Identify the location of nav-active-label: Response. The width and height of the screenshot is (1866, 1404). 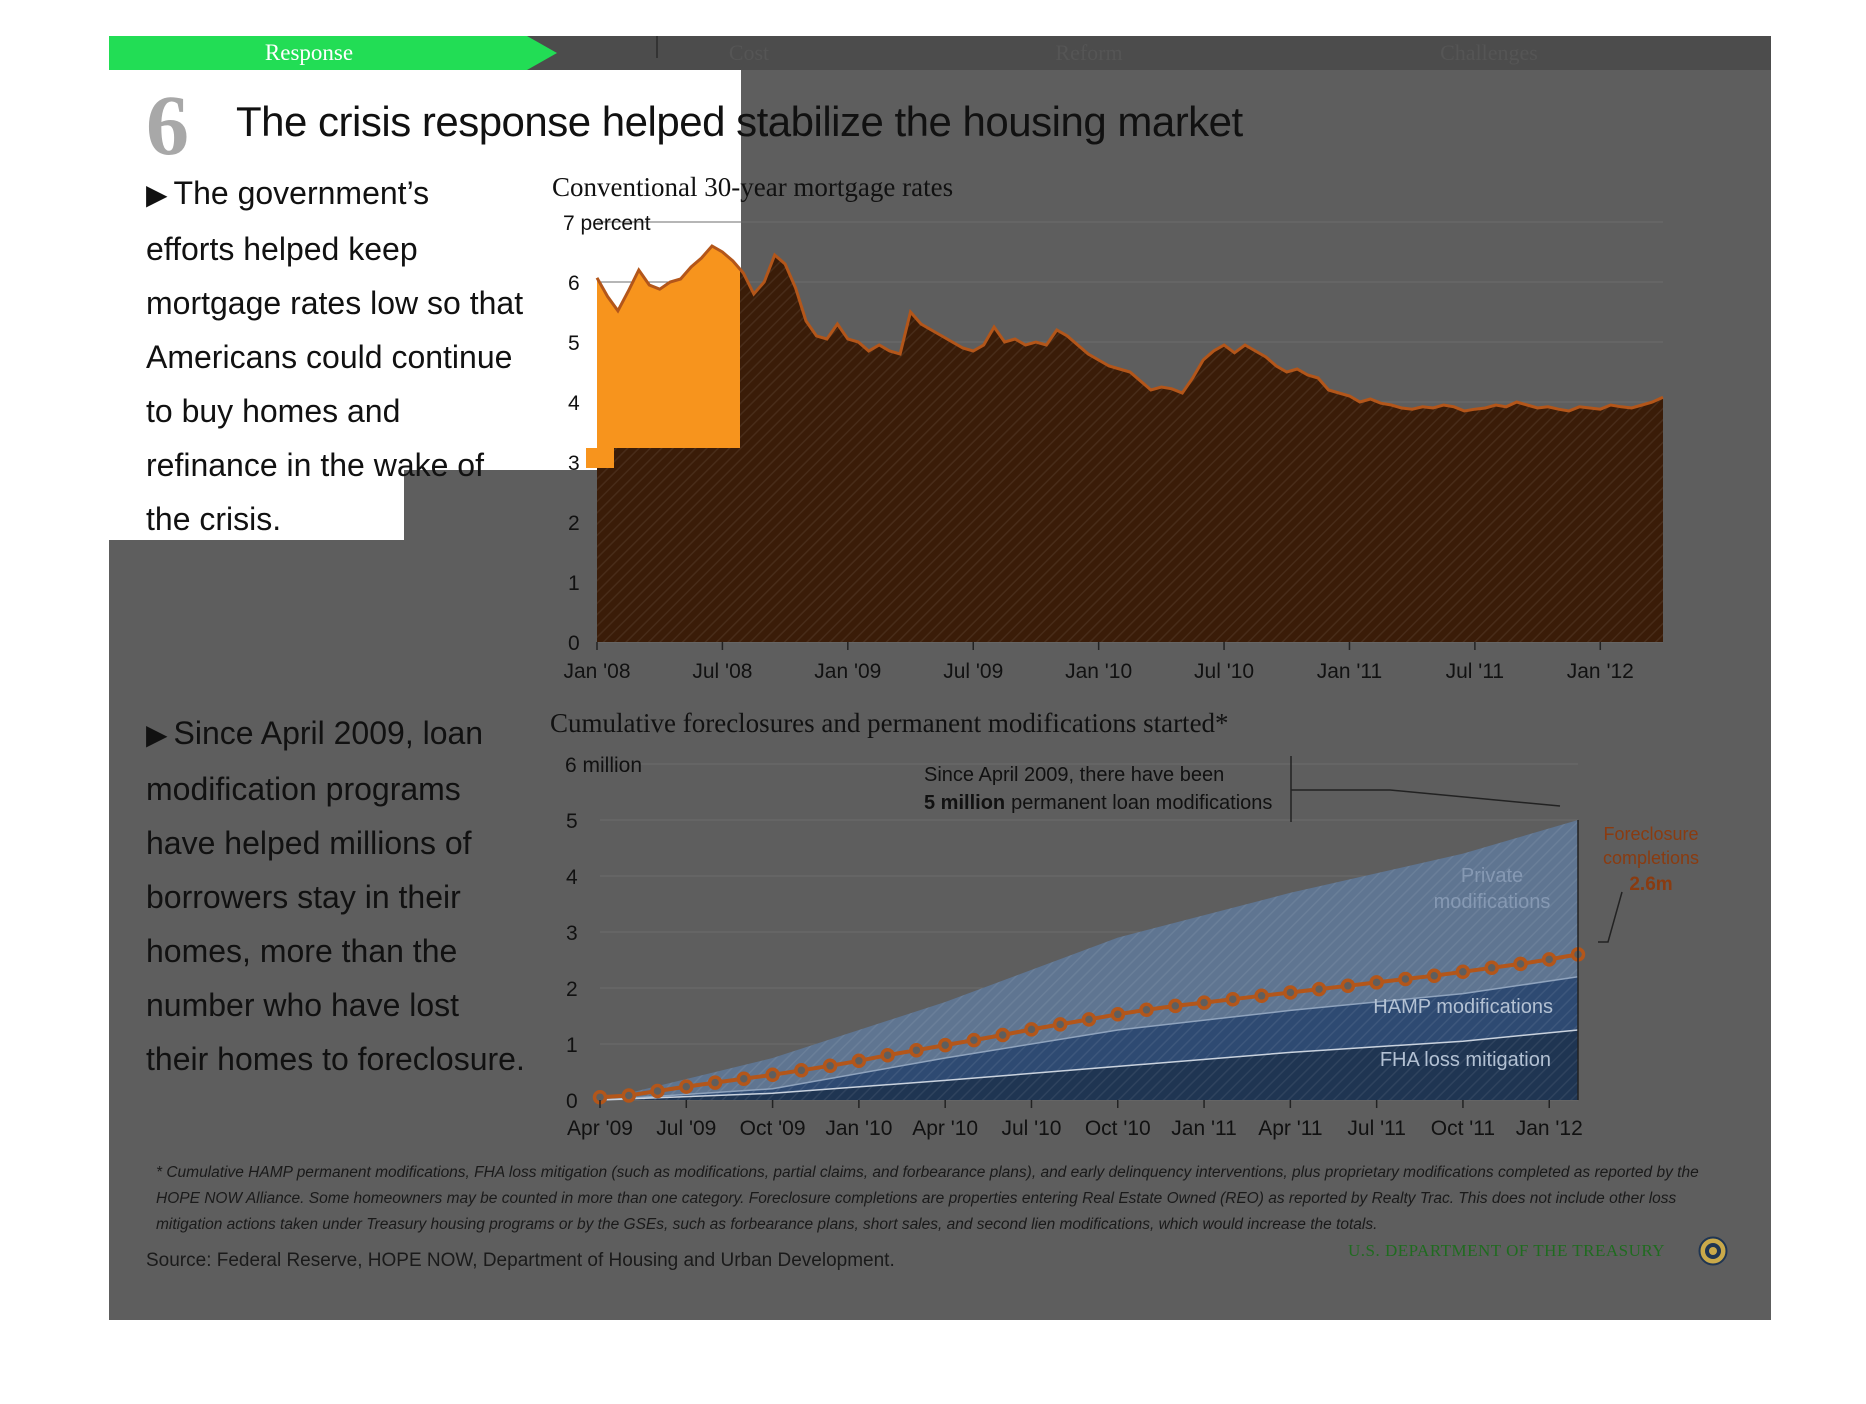
(309, 52).